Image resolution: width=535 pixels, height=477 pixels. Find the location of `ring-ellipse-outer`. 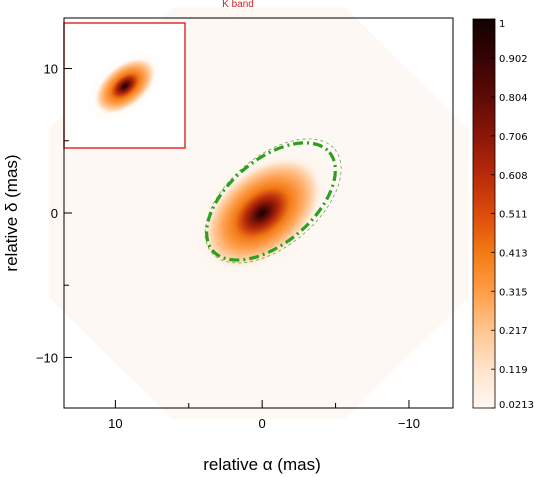

ring-ellipse-outer is located at coordinates (273, 201).